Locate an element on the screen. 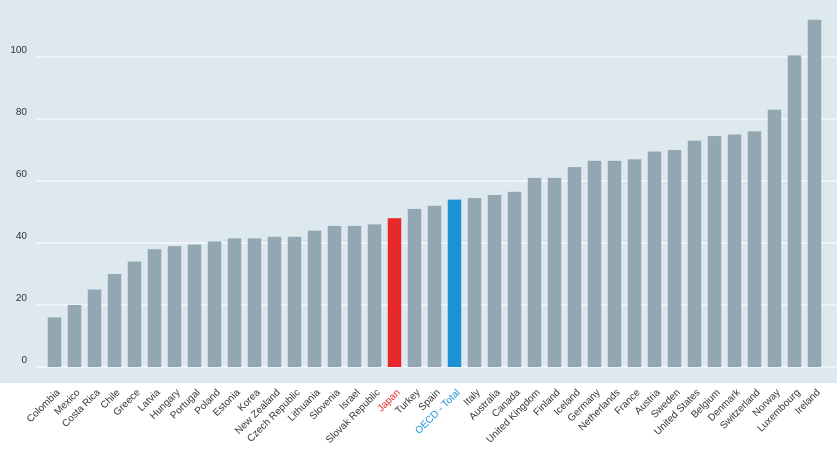 The width and height of the screenshot is (837, 450). bar-turkey is located at coordinates (414, 287).